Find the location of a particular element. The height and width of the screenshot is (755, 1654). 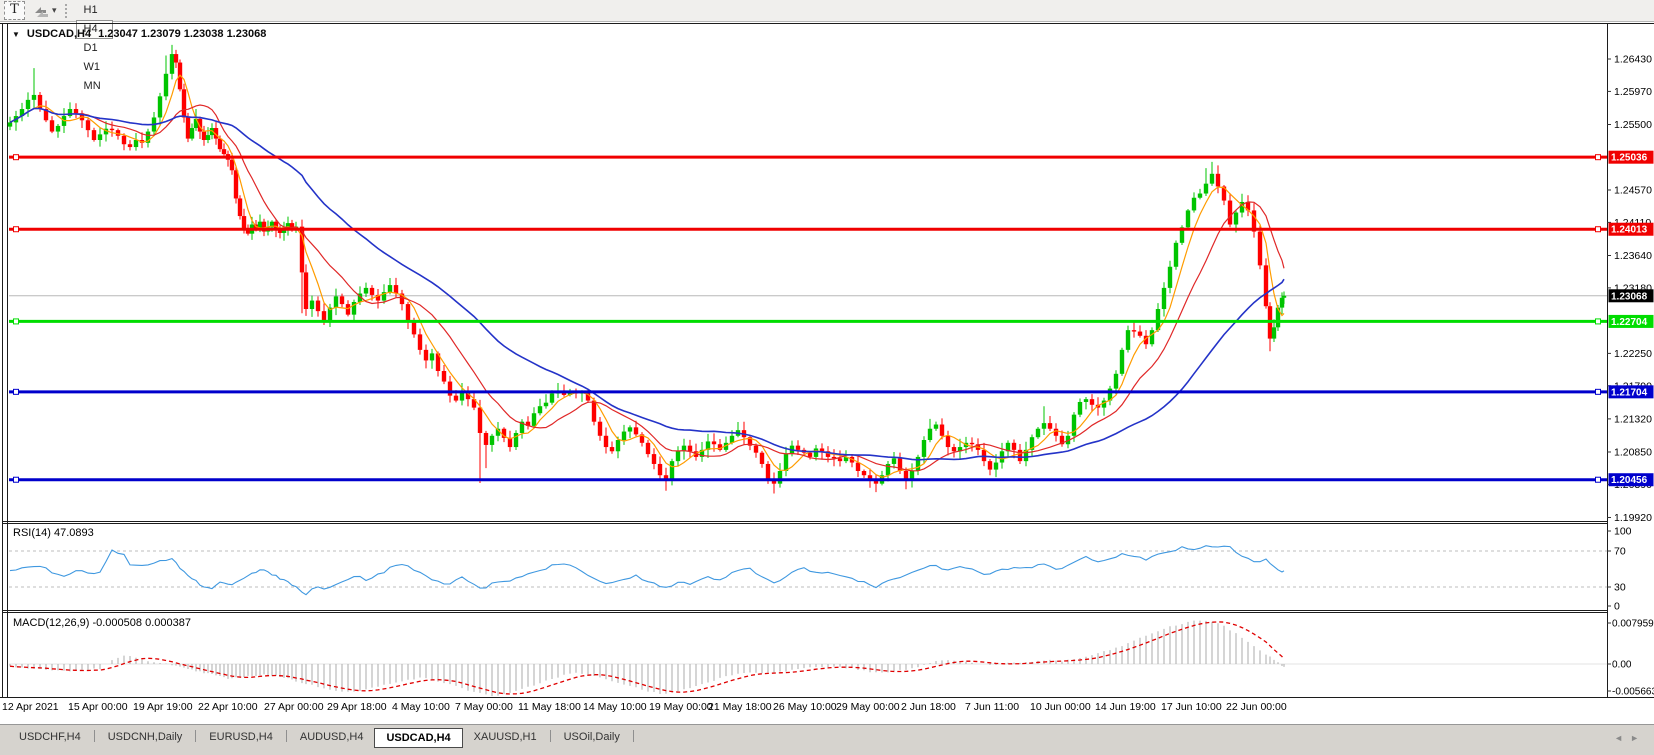

price-chip: 1.20456 is located at coordinates (1631, 480).